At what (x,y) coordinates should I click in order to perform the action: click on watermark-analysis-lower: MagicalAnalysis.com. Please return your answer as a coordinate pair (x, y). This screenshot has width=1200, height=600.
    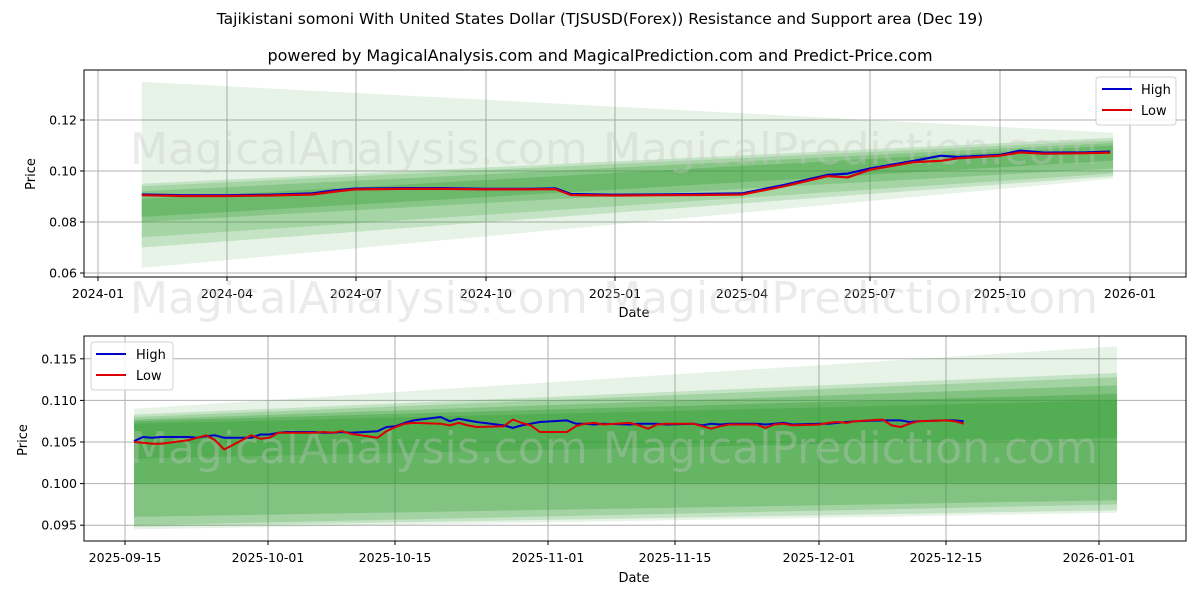
    Looking at the image, I should click on (359, 298).